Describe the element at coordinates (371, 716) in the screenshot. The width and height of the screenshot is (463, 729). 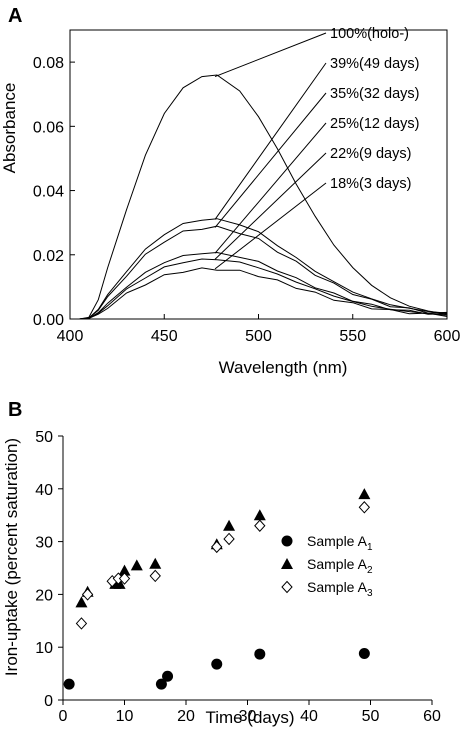
I see `panel-b-x-tick-label: 50` at that location.